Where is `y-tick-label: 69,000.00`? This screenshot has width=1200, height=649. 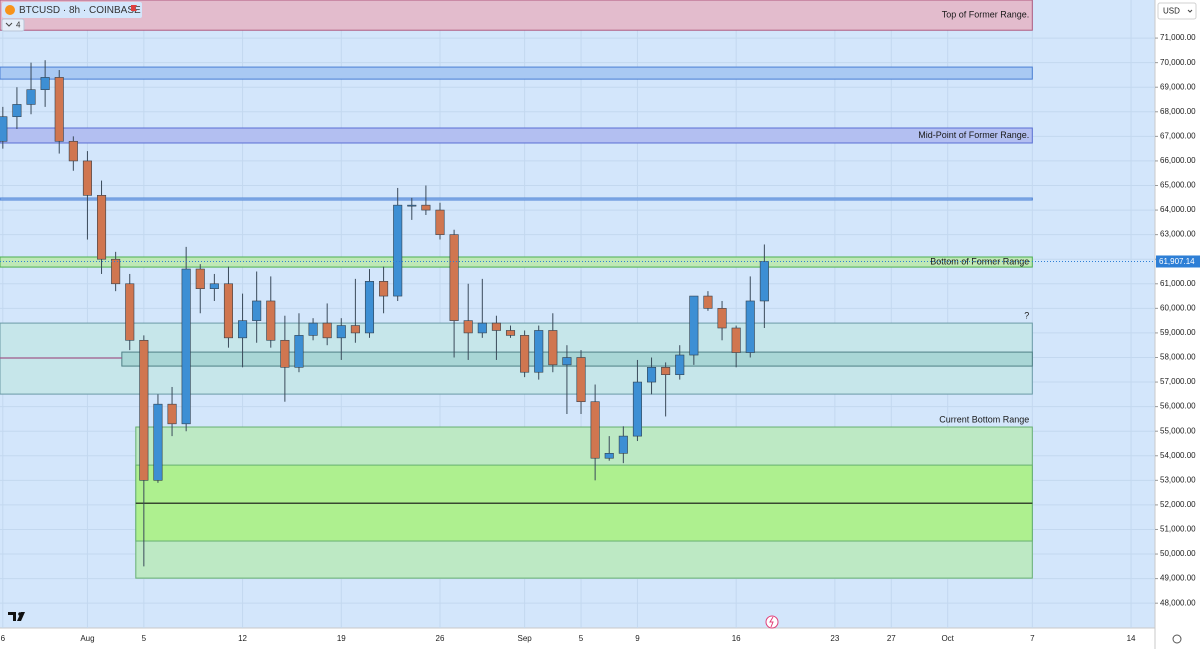 y-tick-label: 69,000.00 is located at coordinates (1178, 86).